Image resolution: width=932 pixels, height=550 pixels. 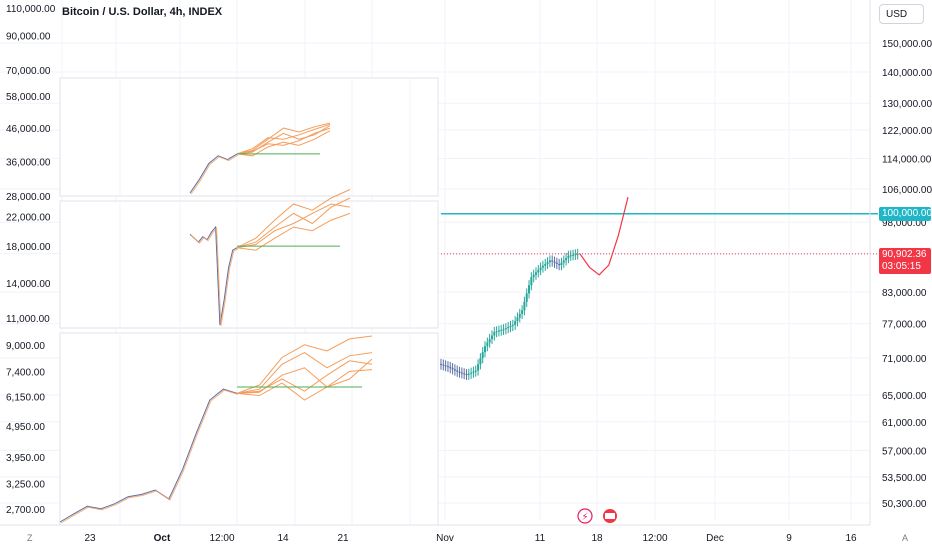 What do you see at coordinates (907, 190) in the screenshot?
I see `y-tick-label: 106,000.00` at bounding box center [907, 190].